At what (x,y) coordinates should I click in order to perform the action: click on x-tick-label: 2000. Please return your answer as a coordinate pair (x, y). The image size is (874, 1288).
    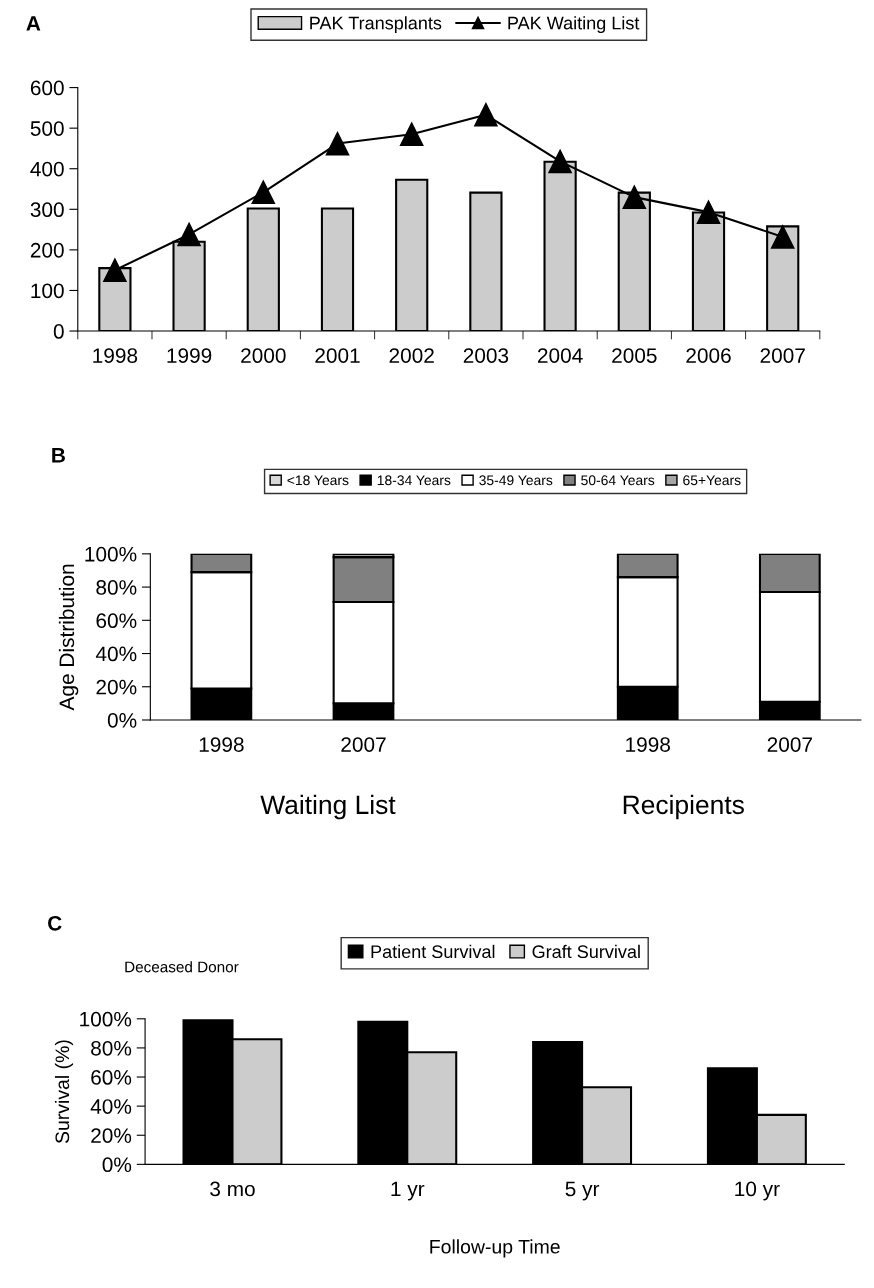
    Looking at the image, I should click on (263, 355).